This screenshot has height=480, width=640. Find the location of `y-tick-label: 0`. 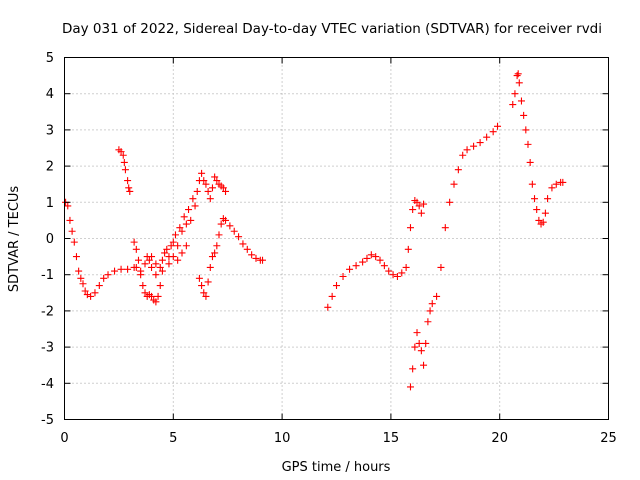

y-tick-label: 0 is located at coordinates (50, 239).